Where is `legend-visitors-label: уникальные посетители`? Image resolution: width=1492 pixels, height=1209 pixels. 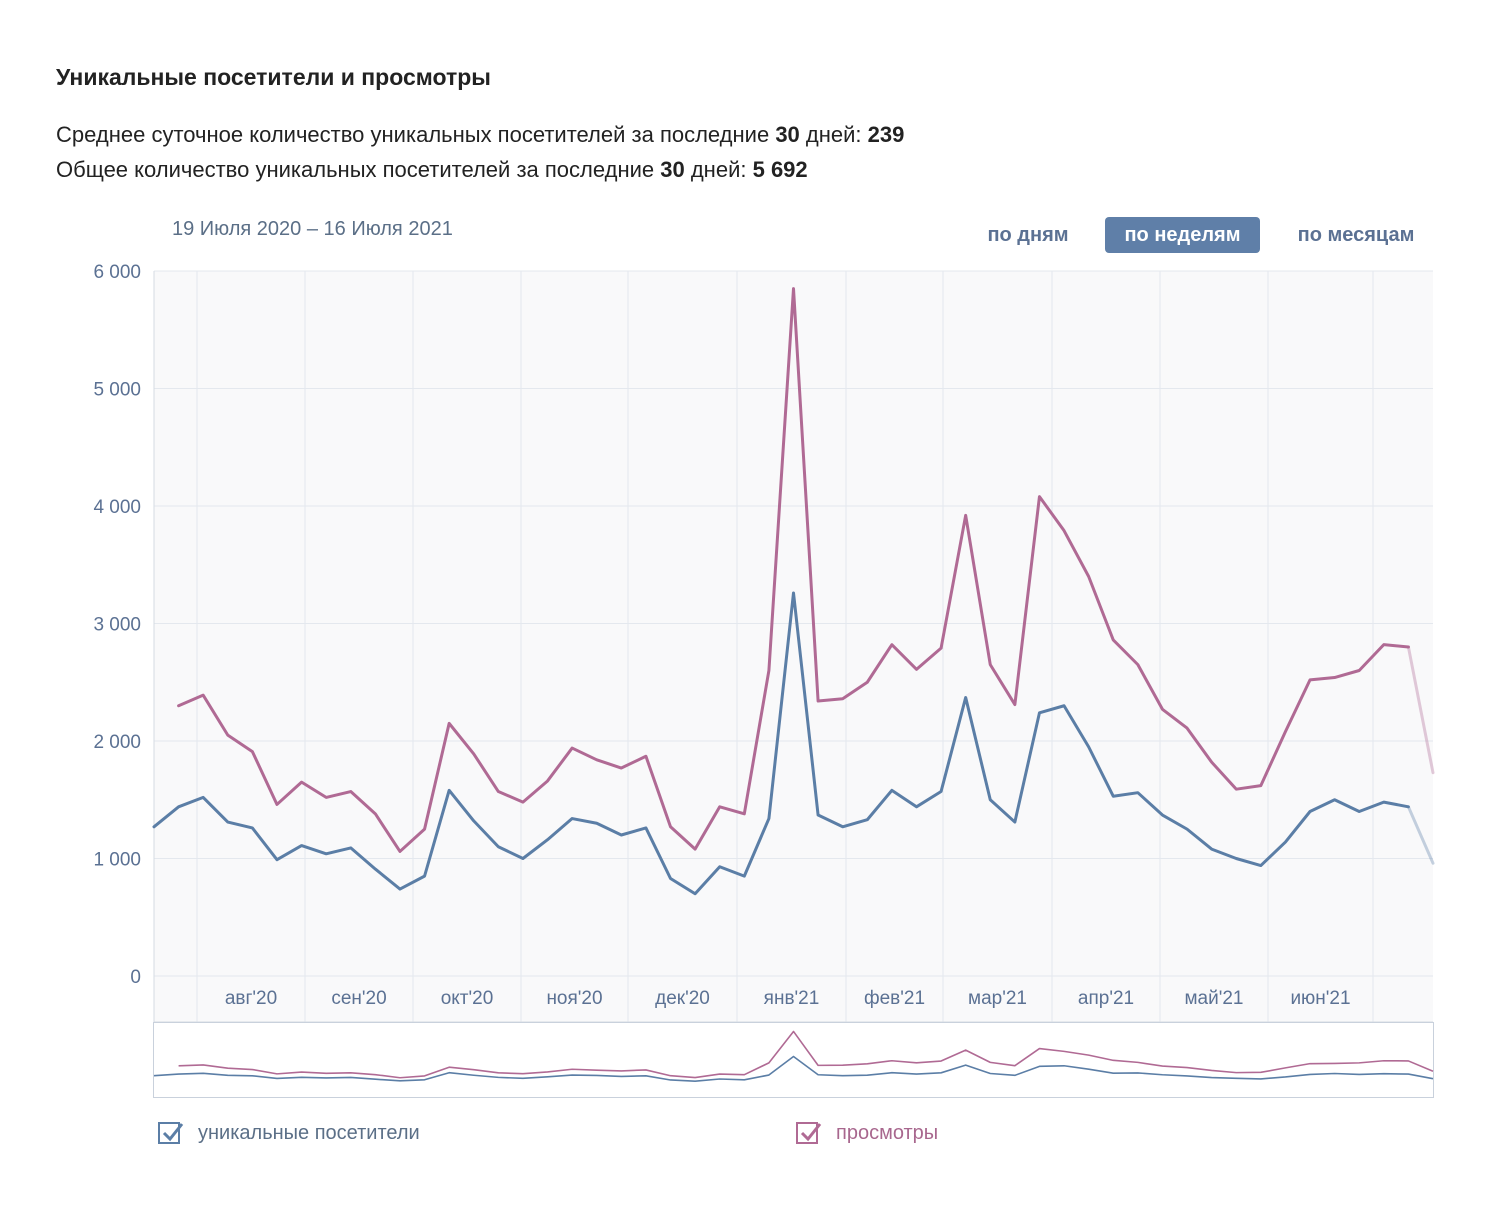 legend-visitors-label: уникальные посетители is located at coordinates (309, 1132).